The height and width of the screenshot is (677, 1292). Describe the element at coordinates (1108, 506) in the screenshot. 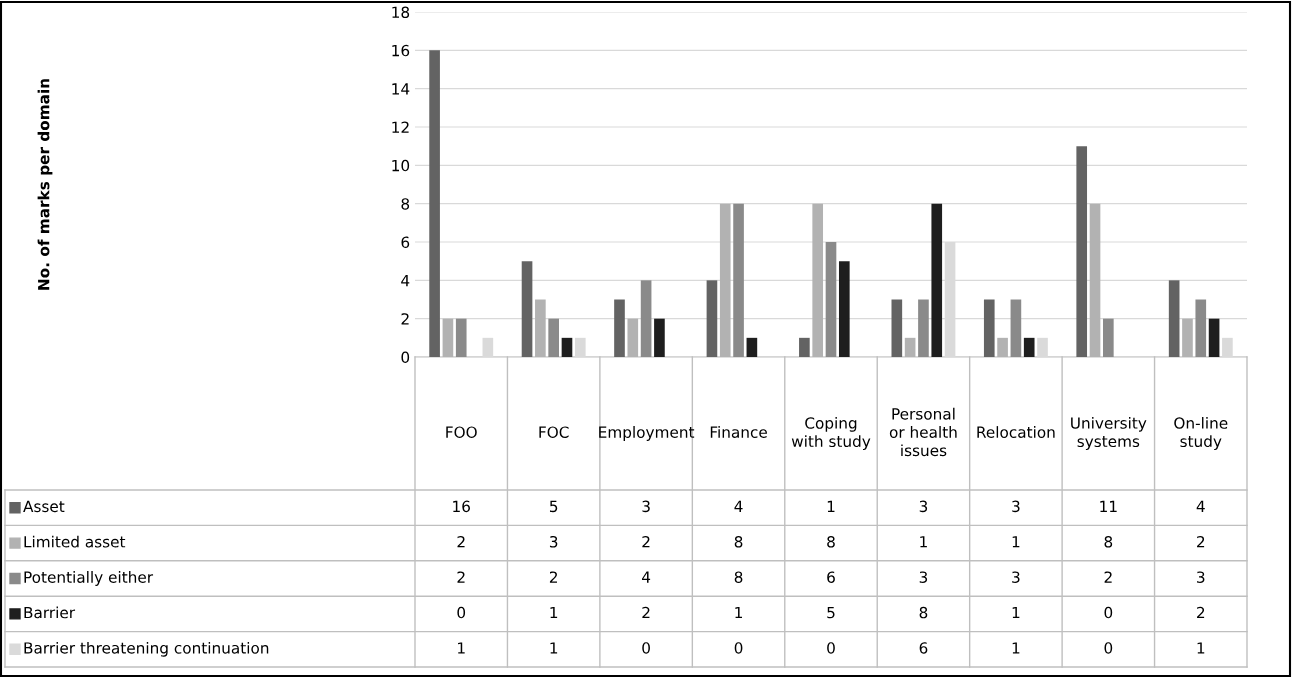

I see `data-label: 11` at that location.